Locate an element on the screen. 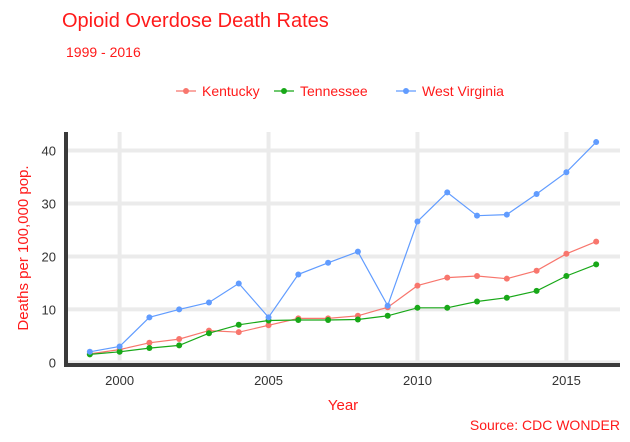 The width and height of the screenshot is (630, 442). x-tick-label: 2000 is located at coordinates (119, 380).